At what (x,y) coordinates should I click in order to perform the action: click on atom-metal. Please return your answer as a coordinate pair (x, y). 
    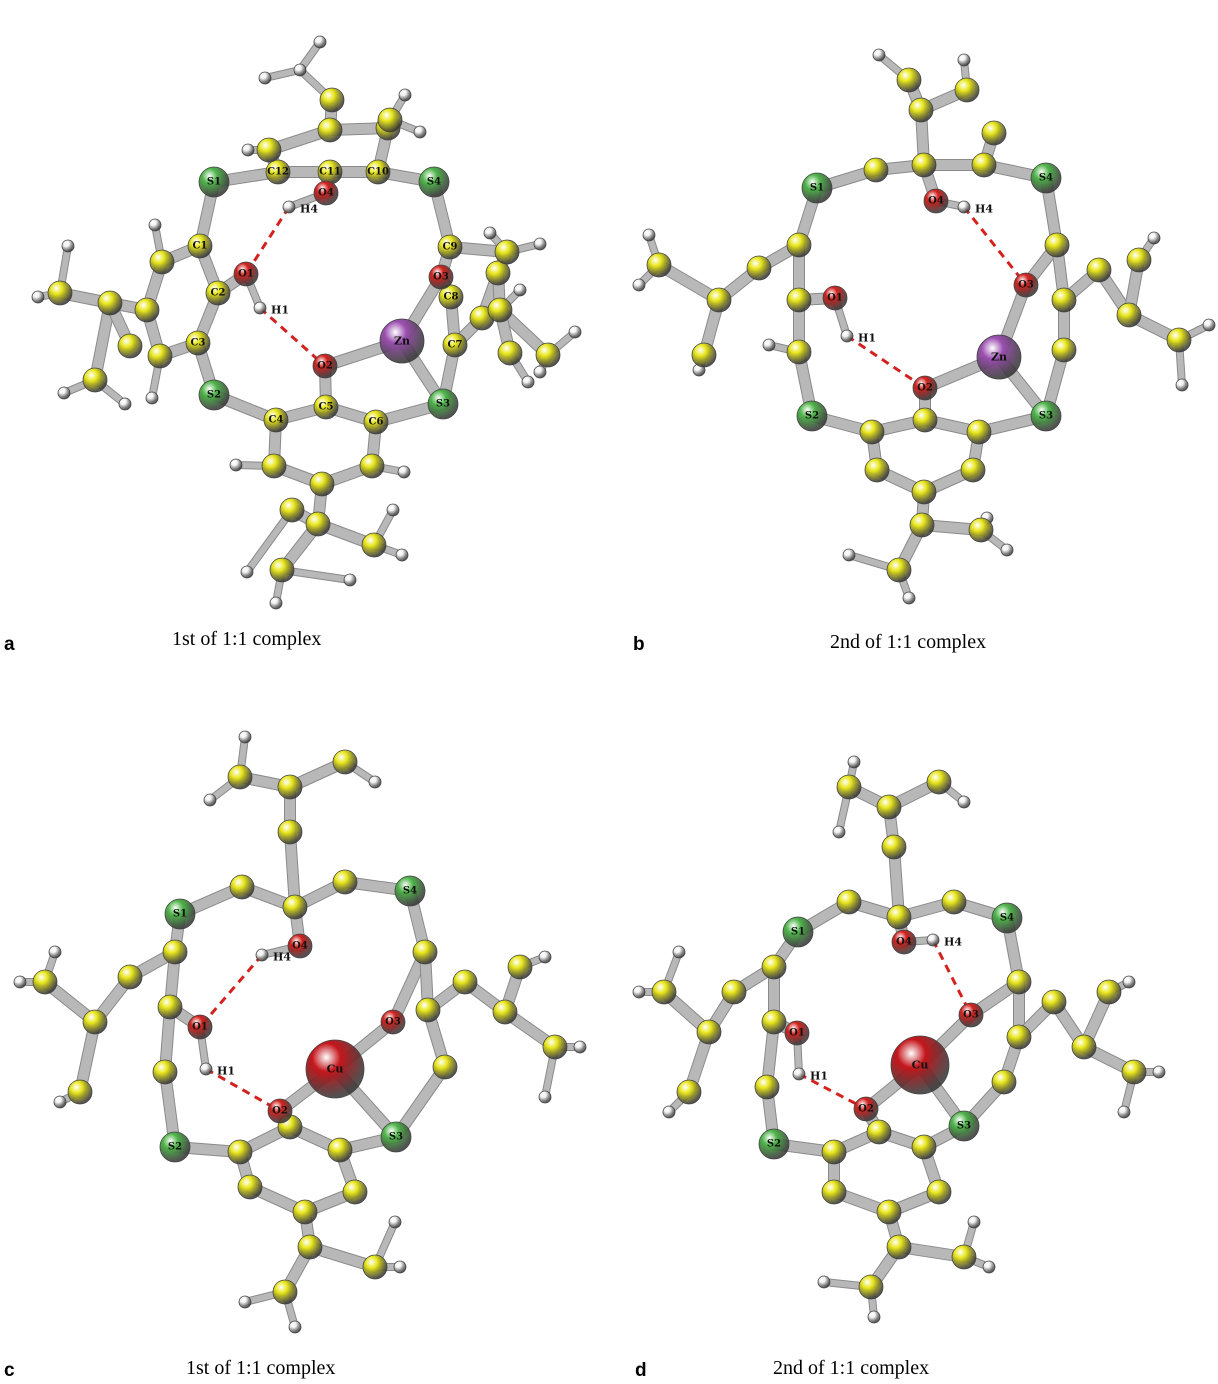
    Looking at the image, I should click on (999, 357).